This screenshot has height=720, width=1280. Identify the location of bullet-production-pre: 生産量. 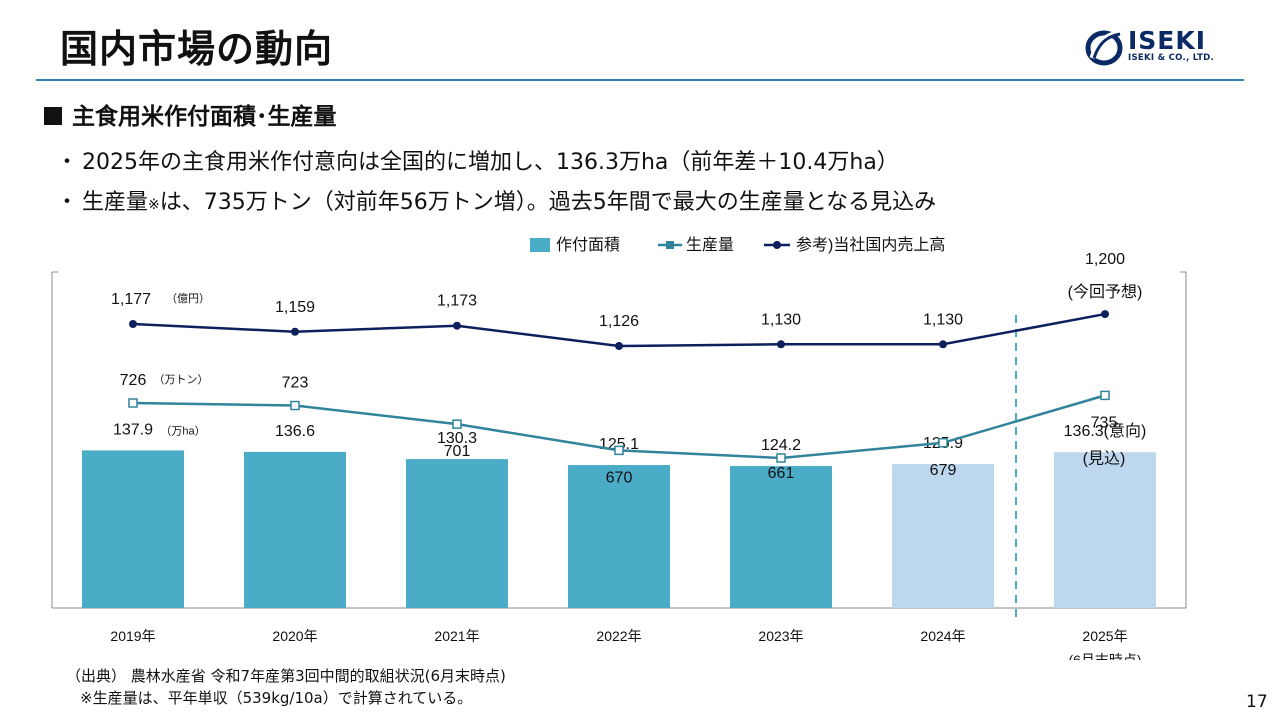
(115, 202).